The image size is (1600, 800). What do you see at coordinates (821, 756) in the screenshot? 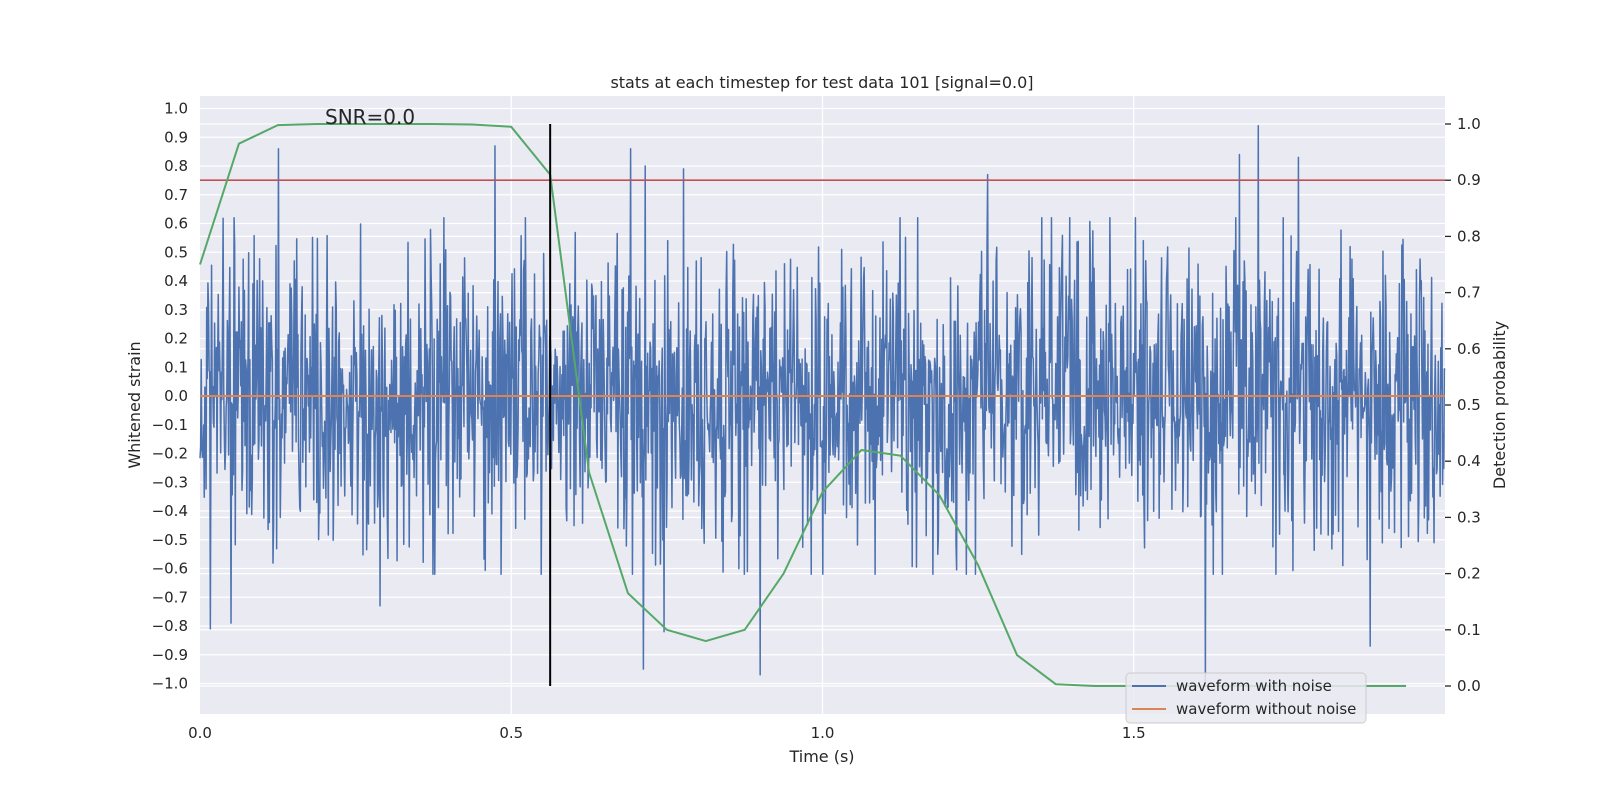
I see `x-axis-label: Time (s)` at bounding box center [821, 756].